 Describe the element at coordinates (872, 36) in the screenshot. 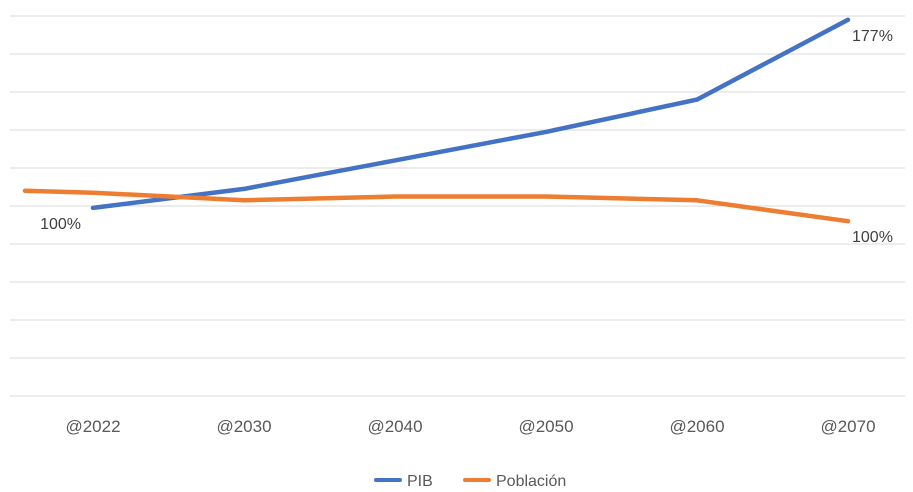

I see `data-label: 177%` at that location.